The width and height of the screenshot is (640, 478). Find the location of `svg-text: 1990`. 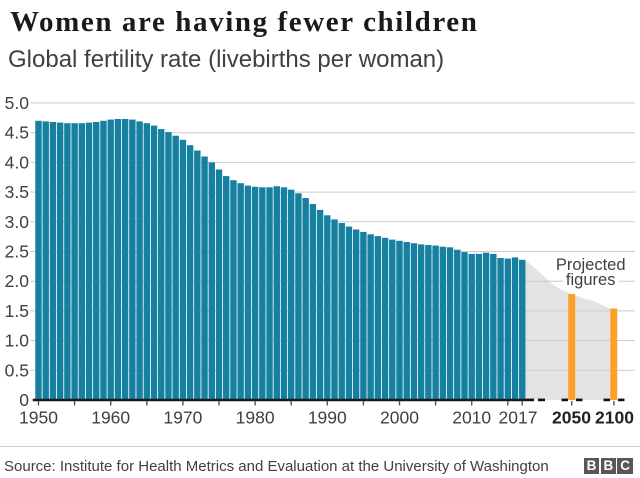

svg-text: 1990 is located at coordinates (327, 418).